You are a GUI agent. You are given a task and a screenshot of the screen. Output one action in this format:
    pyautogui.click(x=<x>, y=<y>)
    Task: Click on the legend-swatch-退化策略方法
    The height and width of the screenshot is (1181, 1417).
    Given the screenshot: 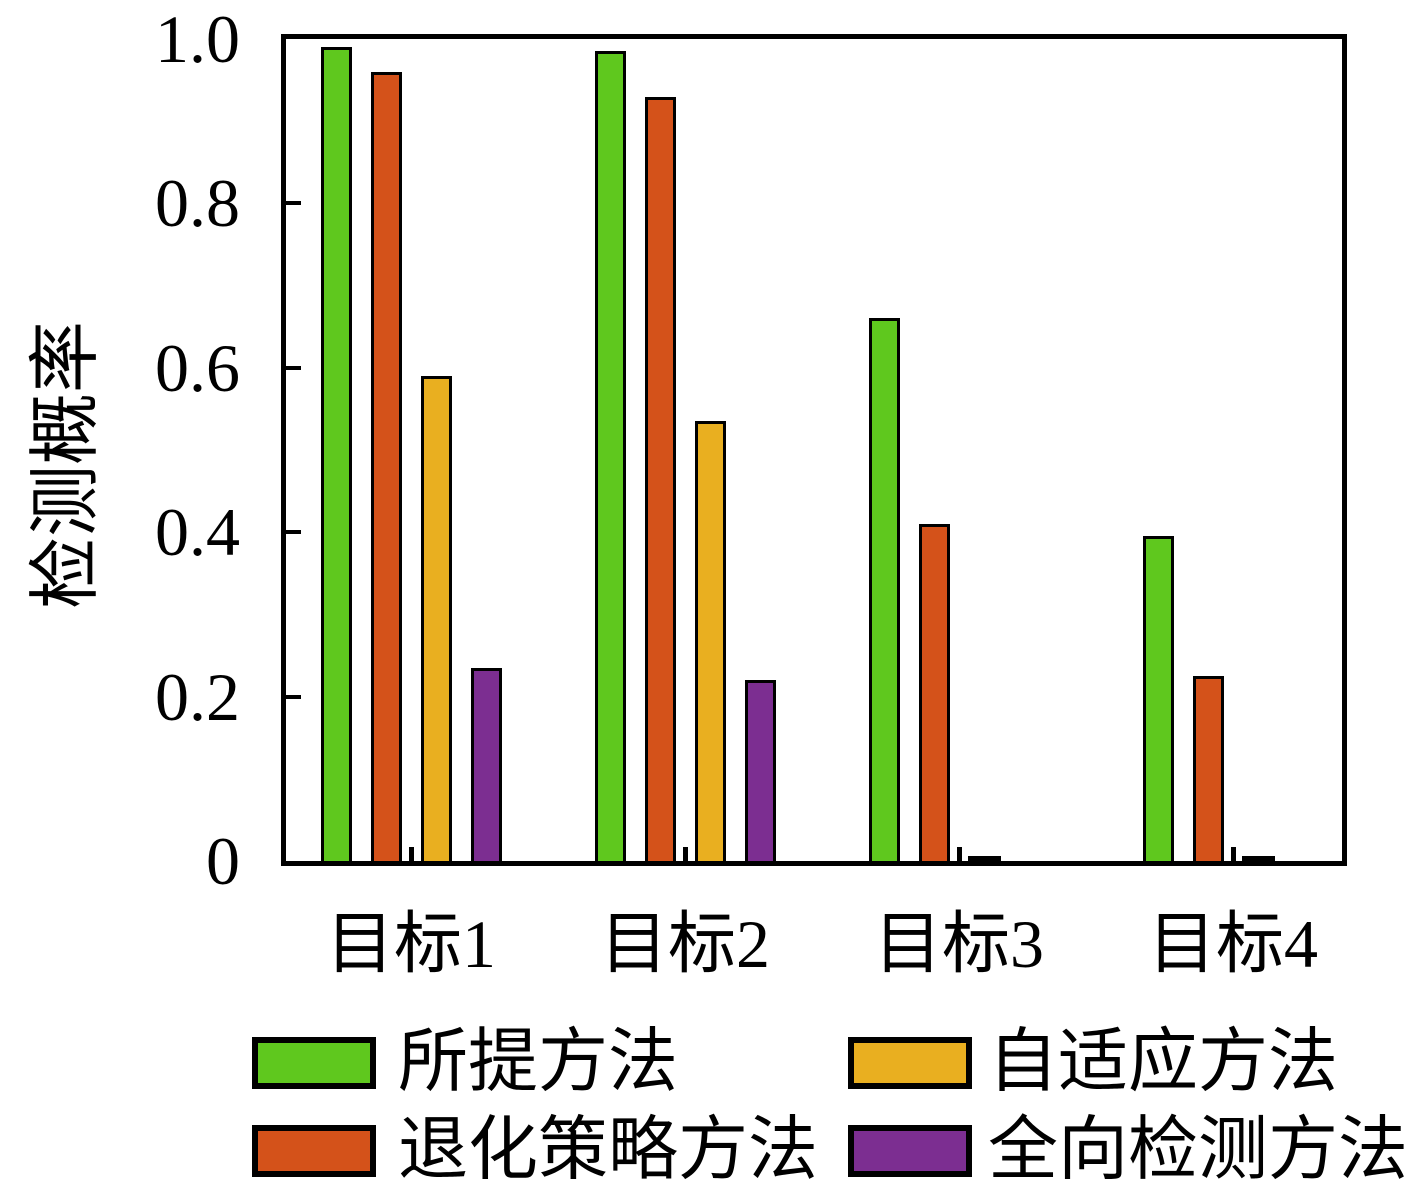 What is the action you would take?
    pyautogui.click(x=314, y=1151)
    